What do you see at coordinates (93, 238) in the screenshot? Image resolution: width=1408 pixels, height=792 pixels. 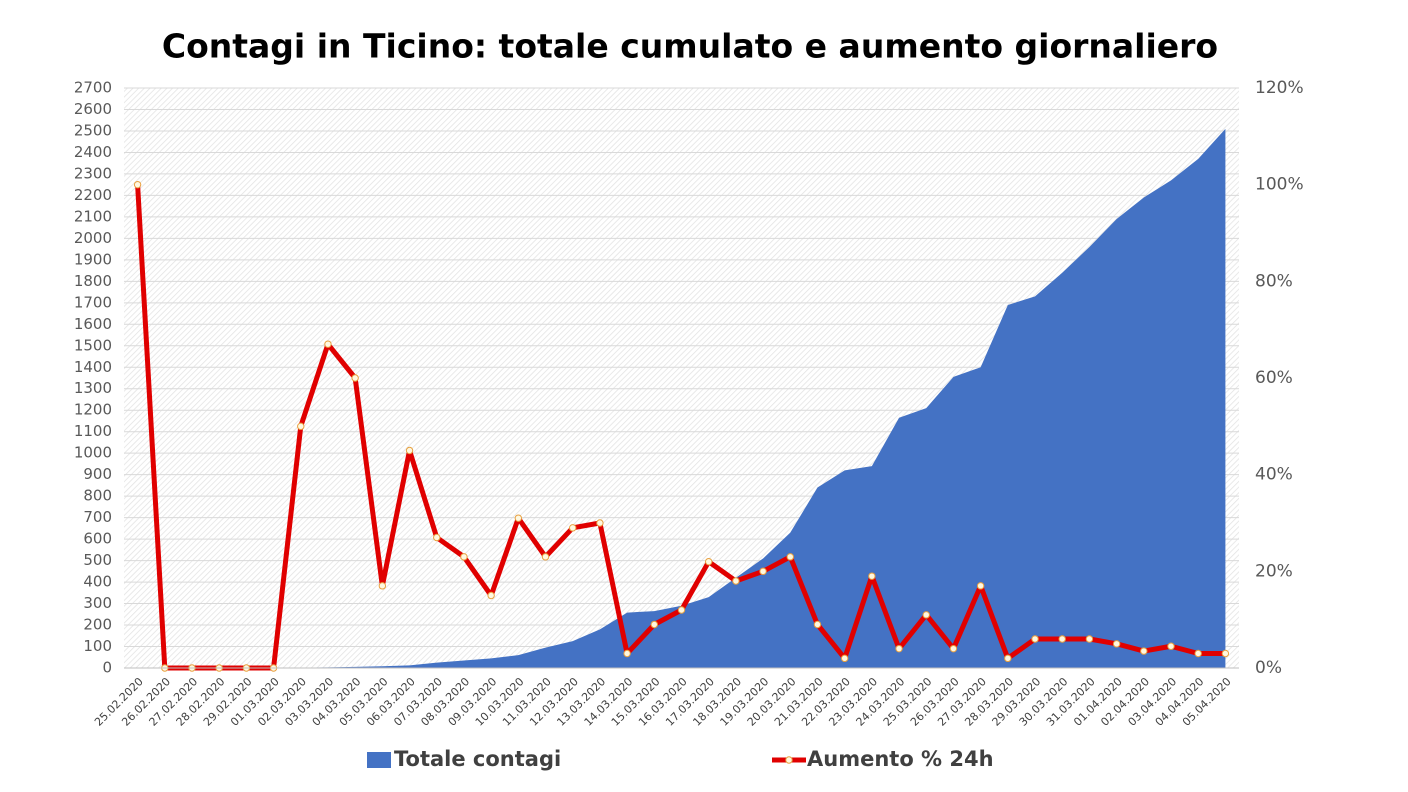 I see `y-tick-label: 2000` at bounding box center [93, 238].